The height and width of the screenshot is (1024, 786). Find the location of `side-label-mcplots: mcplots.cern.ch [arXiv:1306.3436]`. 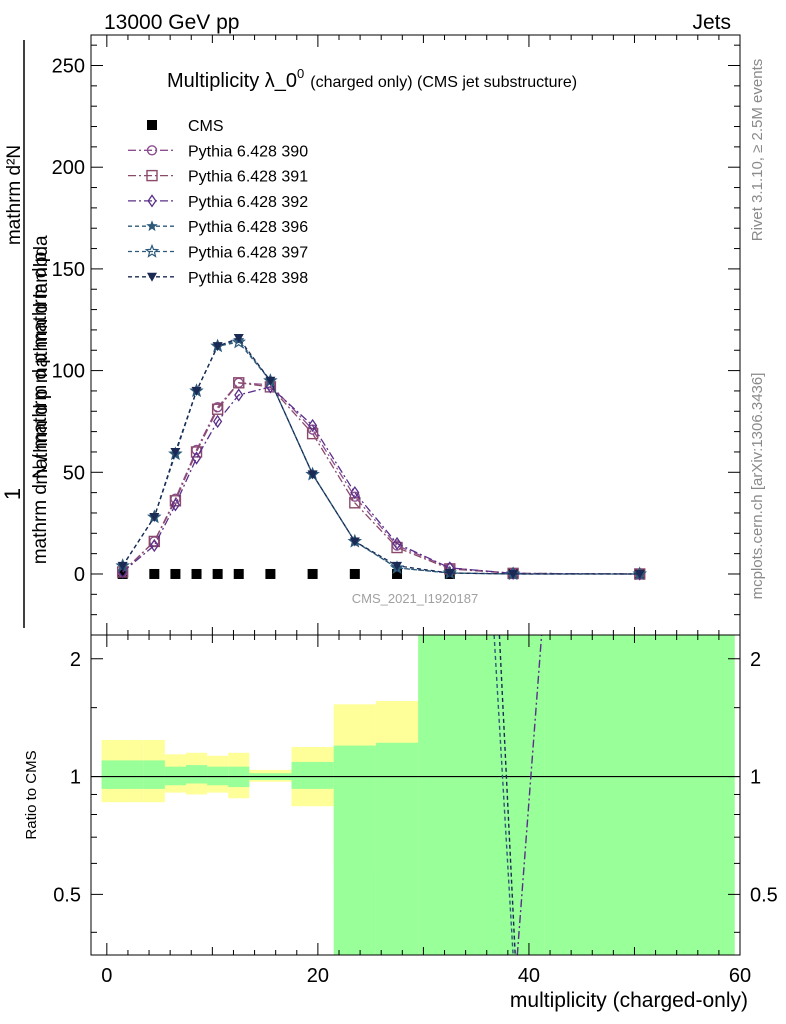

side-label-mcplots: mcplots.cern.ch [arXiv:1306.3436] is located at coordinates (757, 486).